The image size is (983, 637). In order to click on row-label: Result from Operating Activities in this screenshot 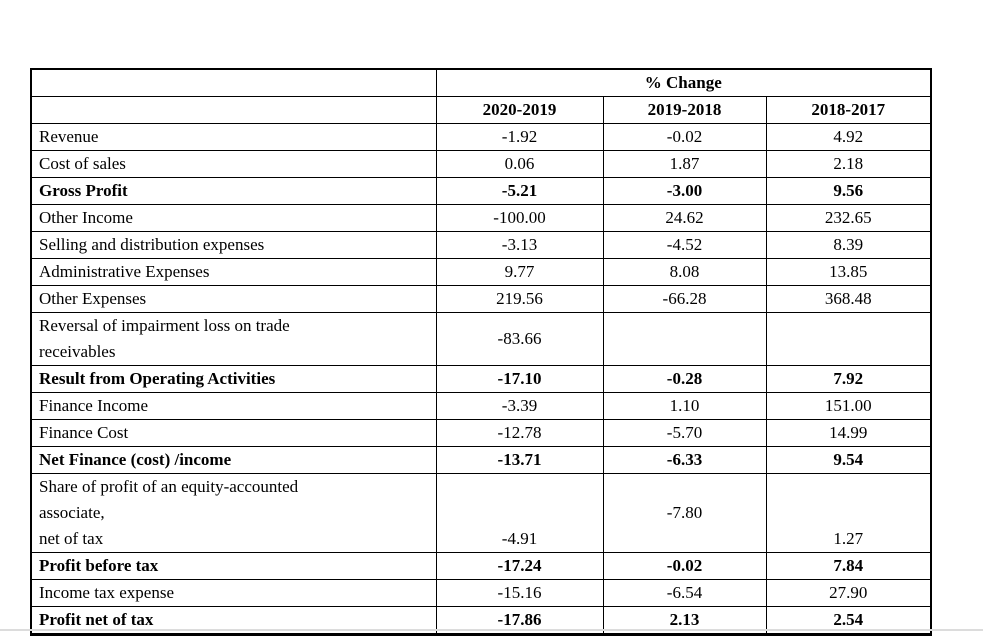, I will do `click(233, 379)`.